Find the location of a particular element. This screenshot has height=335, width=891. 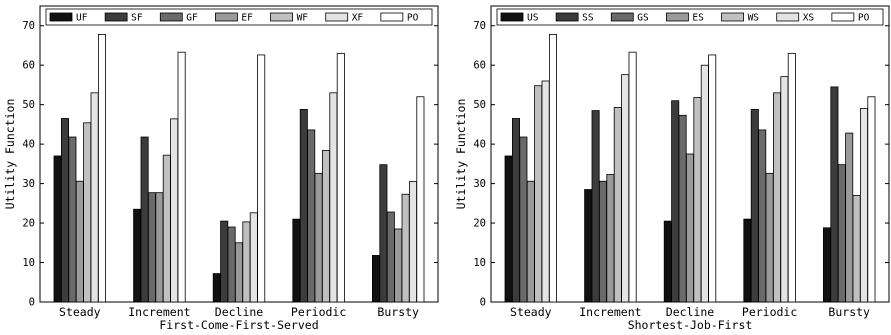

bar-ss-bursty is located at coordinates (834, 194).